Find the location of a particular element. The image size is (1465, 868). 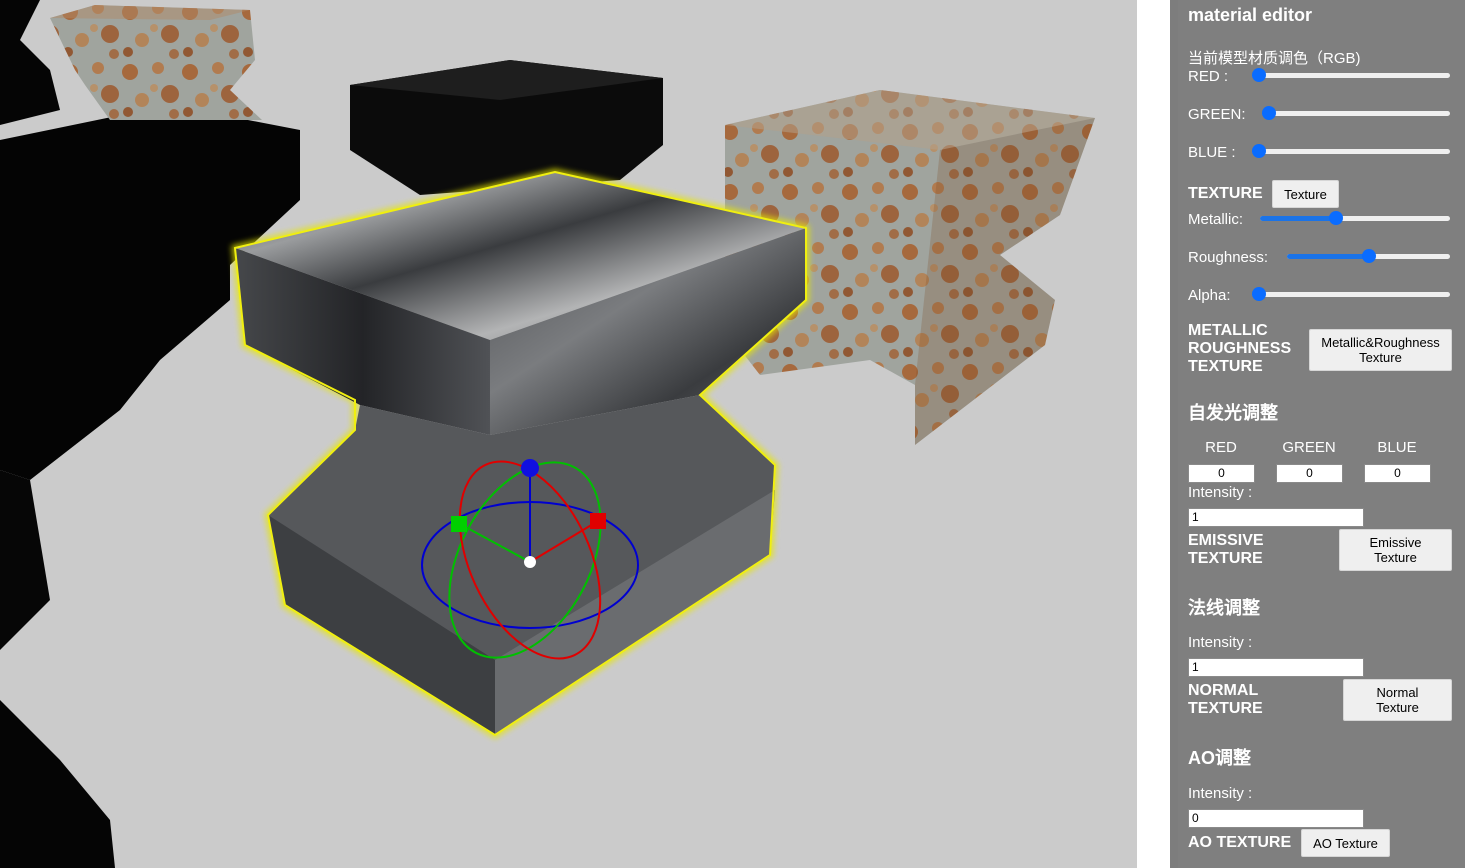

gizmo-center-handle is located at coordinates (530, 562).